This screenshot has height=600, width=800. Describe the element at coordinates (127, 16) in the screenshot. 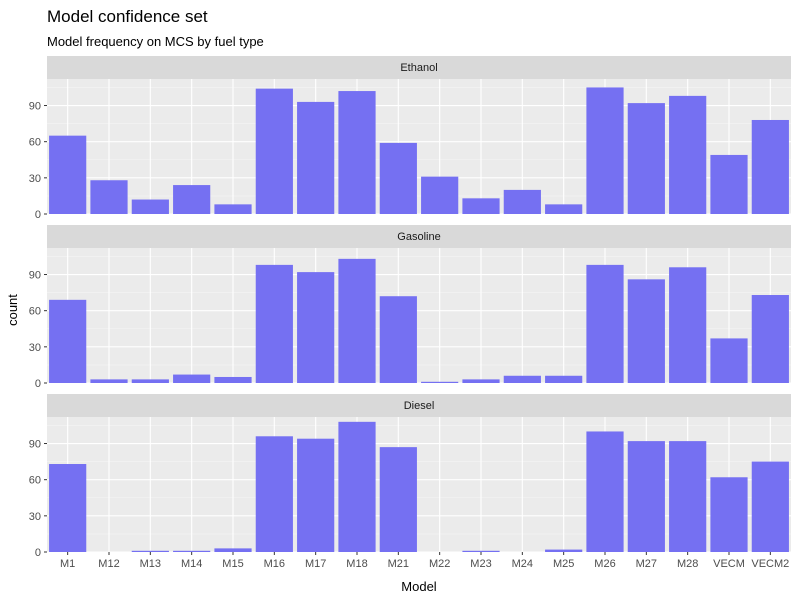

I see `chart-title: Model confidence set` at that location.